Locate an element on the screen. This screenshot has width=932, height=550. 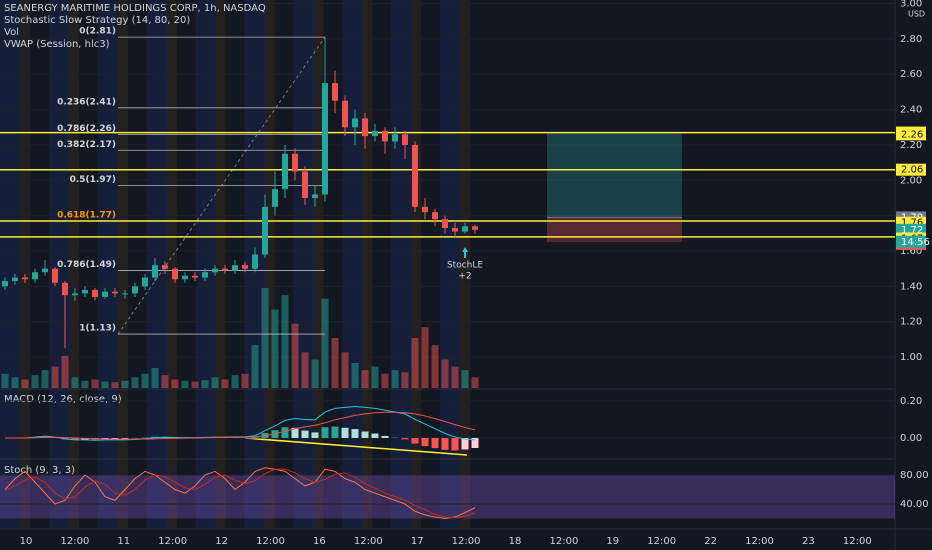
countdown-tag is located at coordinates (911, 241).